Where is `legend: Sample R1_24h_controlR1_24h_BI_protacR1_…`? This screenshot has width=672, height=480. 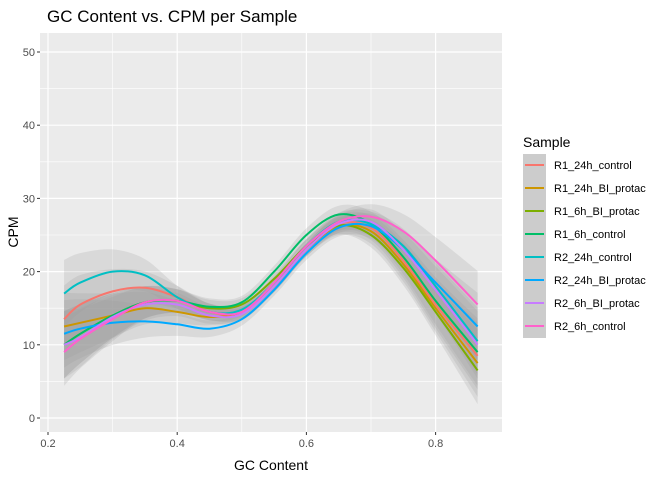 legend: Sample R1_24h_controlR1_24h_BI_protacR1_… is located at coordinates (584, 236).